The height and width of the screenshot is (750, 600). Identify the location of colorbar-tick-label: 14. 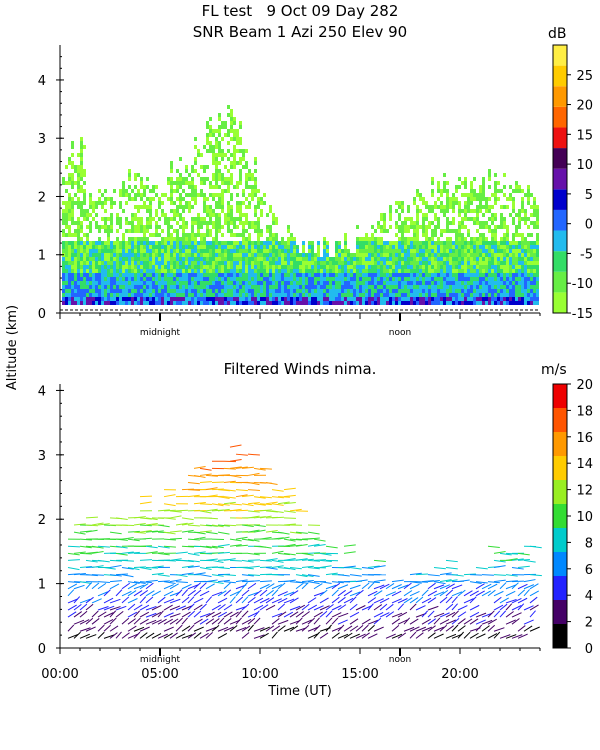
(584, 464).